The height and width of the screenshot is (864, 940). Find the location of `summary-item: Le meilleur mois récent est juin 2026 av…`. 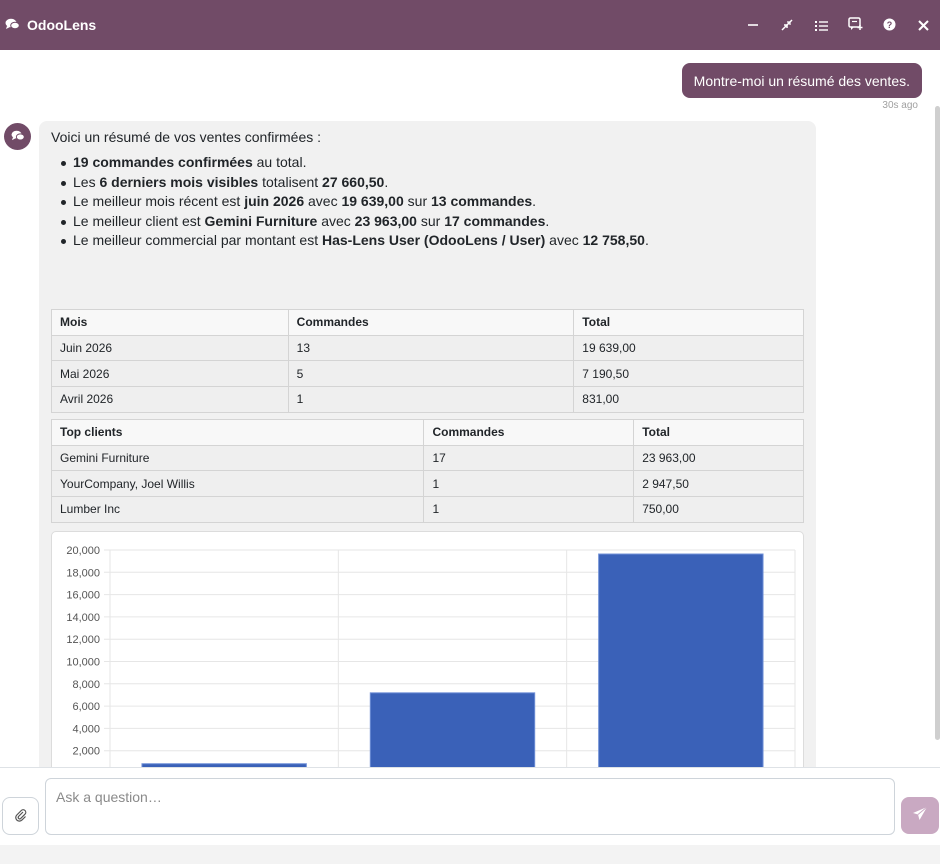

summary-item: Le meilleur mois récent est juin 2026 av… is located at coordinates (431, 202).